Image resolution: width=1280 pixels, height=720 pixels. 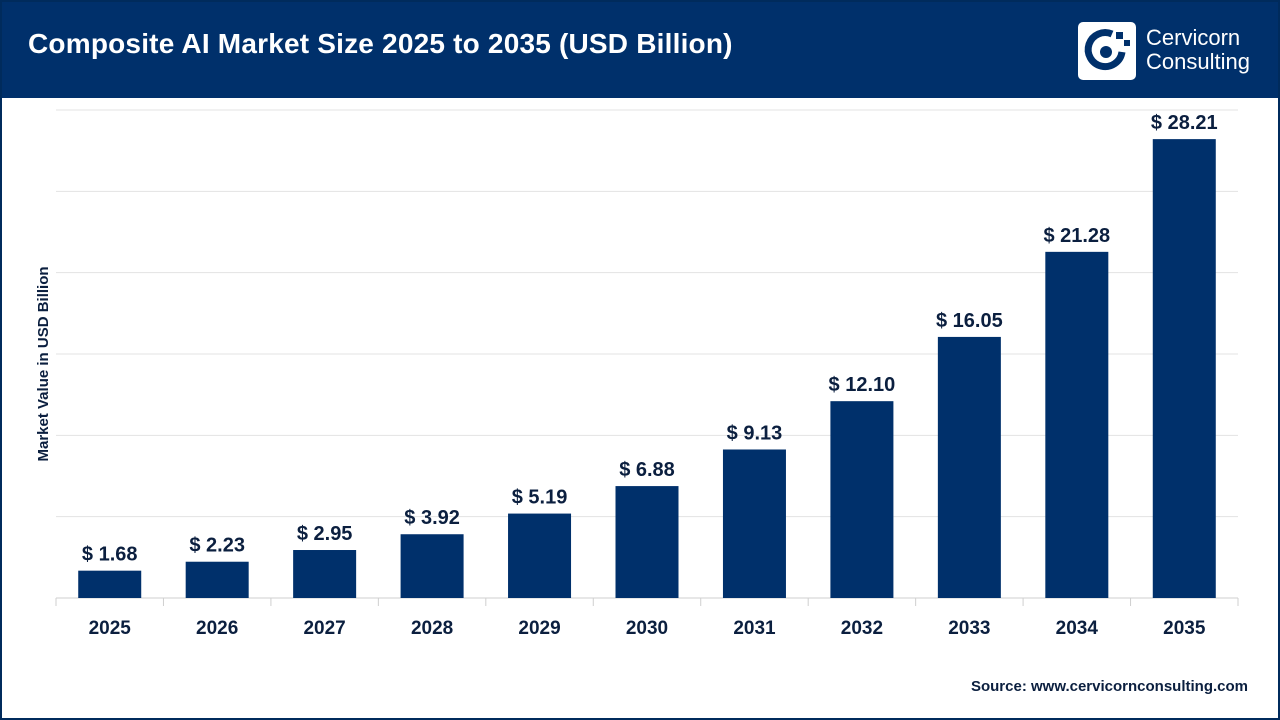 What do you see at coordinates (647, 470) in the screenshot?
I see `data-label-2030: $ 6.88` at bounding box center [647, 470].